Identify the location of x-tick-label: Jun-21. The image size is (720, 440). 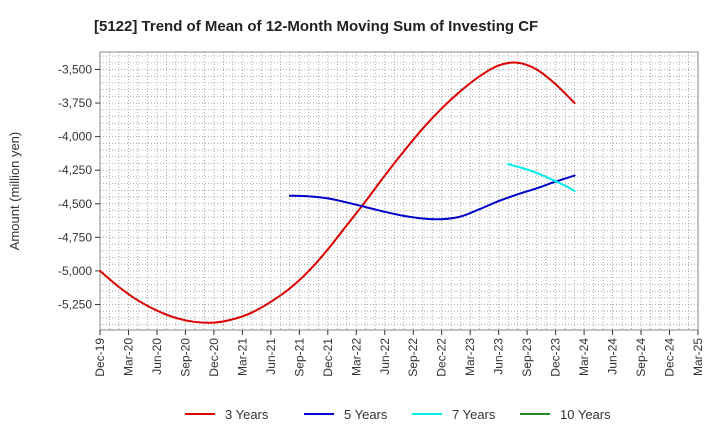
(271, 356).